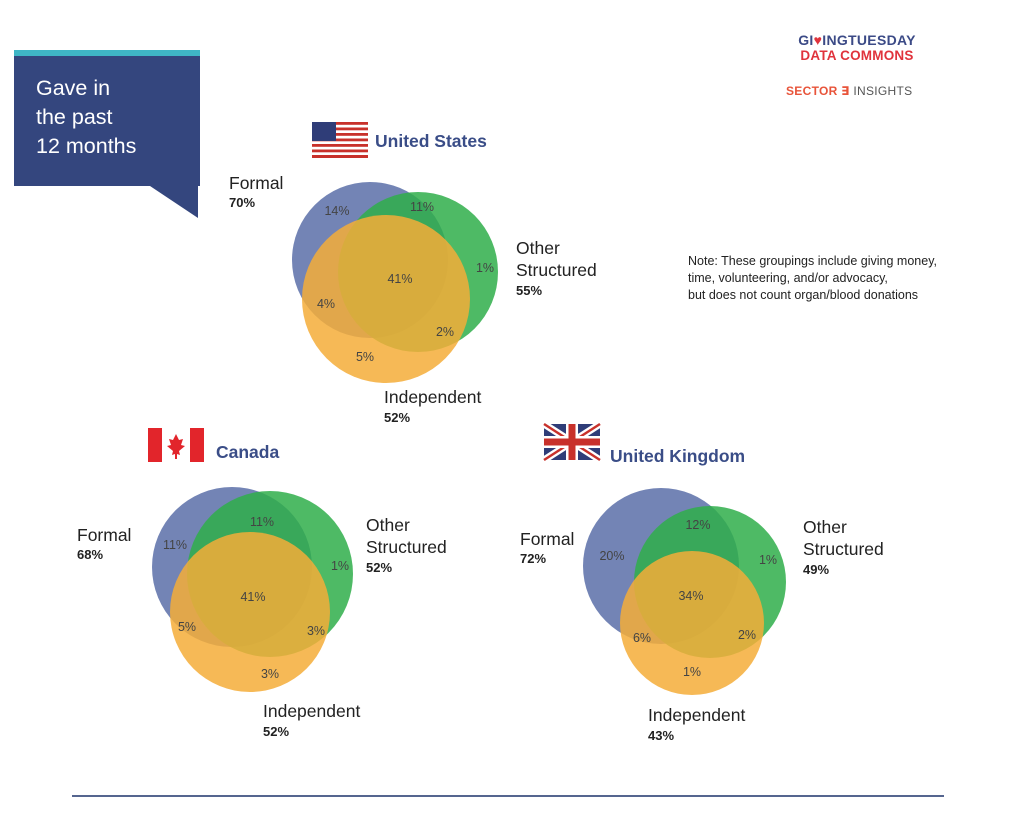 This screenshot has width=1024, height=834. What do you see at coordinates (242, 202) in the screenshot?
I see `value-formal-us: 70%` at bounding box center [242, 202].